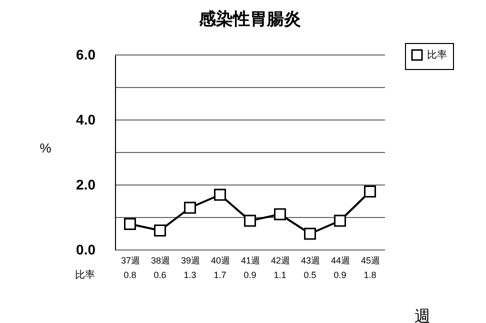 This screenshot has width=486, height=323. What do you see at coordinates (190, 275) in the screenshot?
I see `data-label: 1.3` at bounding box center [190, 275].